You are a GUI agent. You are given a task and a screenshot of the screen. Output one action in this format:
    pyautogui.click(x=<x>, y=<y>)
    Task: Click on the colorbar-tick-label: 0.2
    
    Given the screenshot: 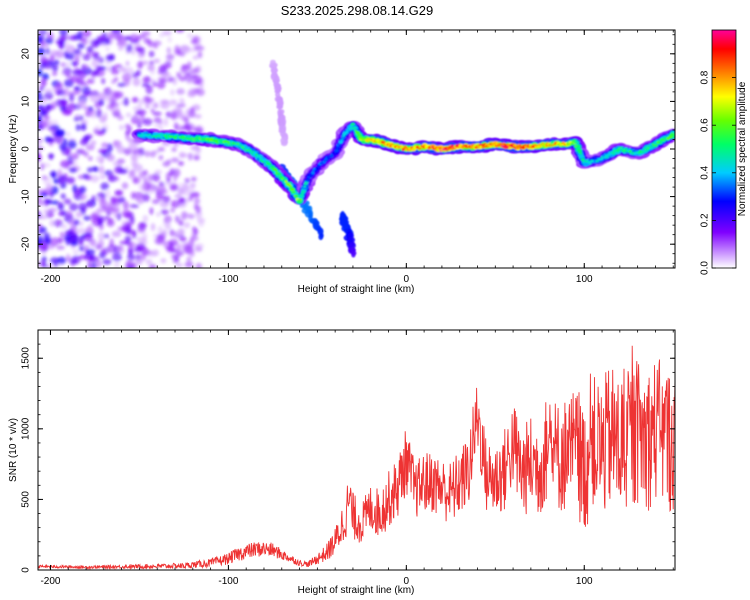 What is the action you would take?
    pyautogui.click(x=705, y=220)
    